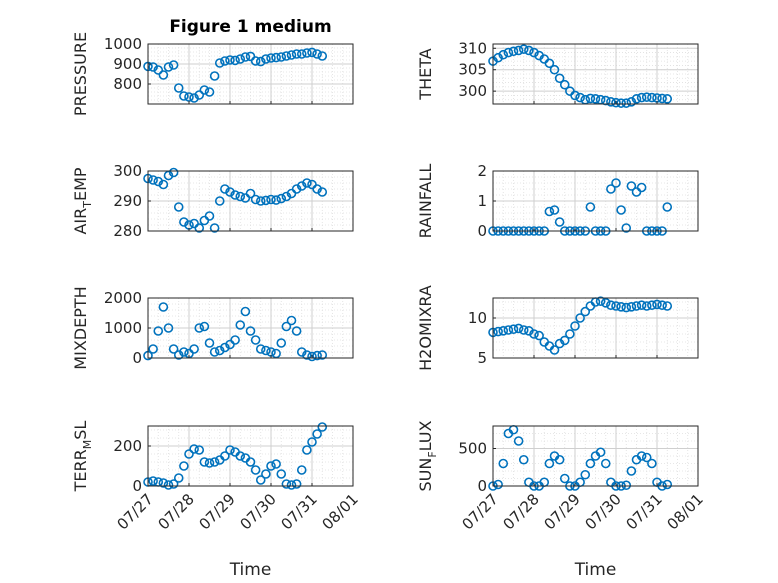 Image resolution: width=778 pixels, height=583 pixels. What do you see at coordinates (212, 201) in the screenshot?
I see `subplot-3: 280 290 300 AIRTEMP` at bounding box center [212, 201].